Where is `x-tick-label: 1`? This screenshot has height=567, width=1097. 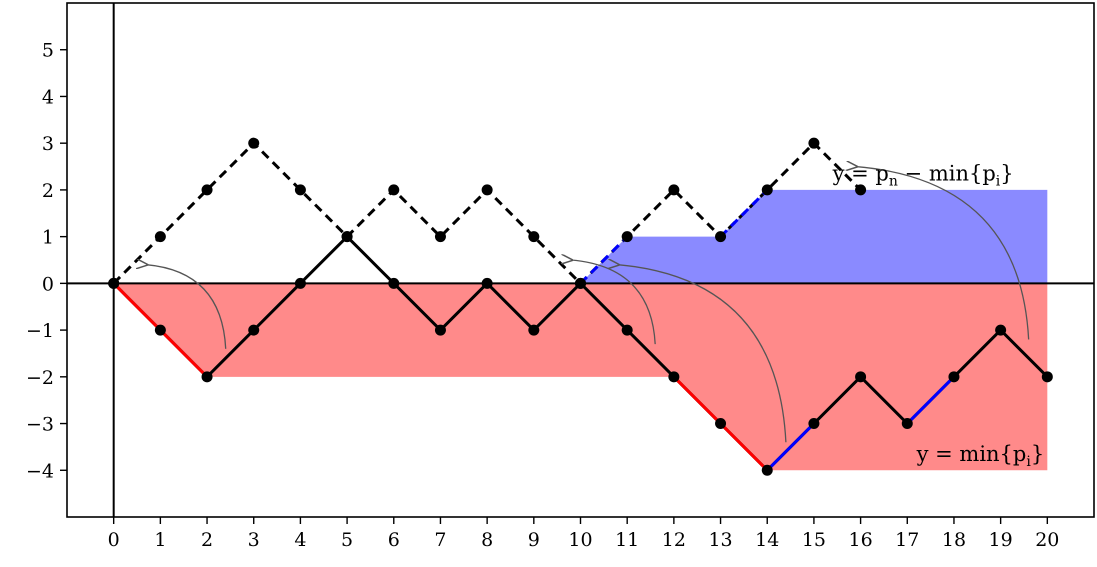
x-tick-label: 1 is located at coordinates (160, 540).